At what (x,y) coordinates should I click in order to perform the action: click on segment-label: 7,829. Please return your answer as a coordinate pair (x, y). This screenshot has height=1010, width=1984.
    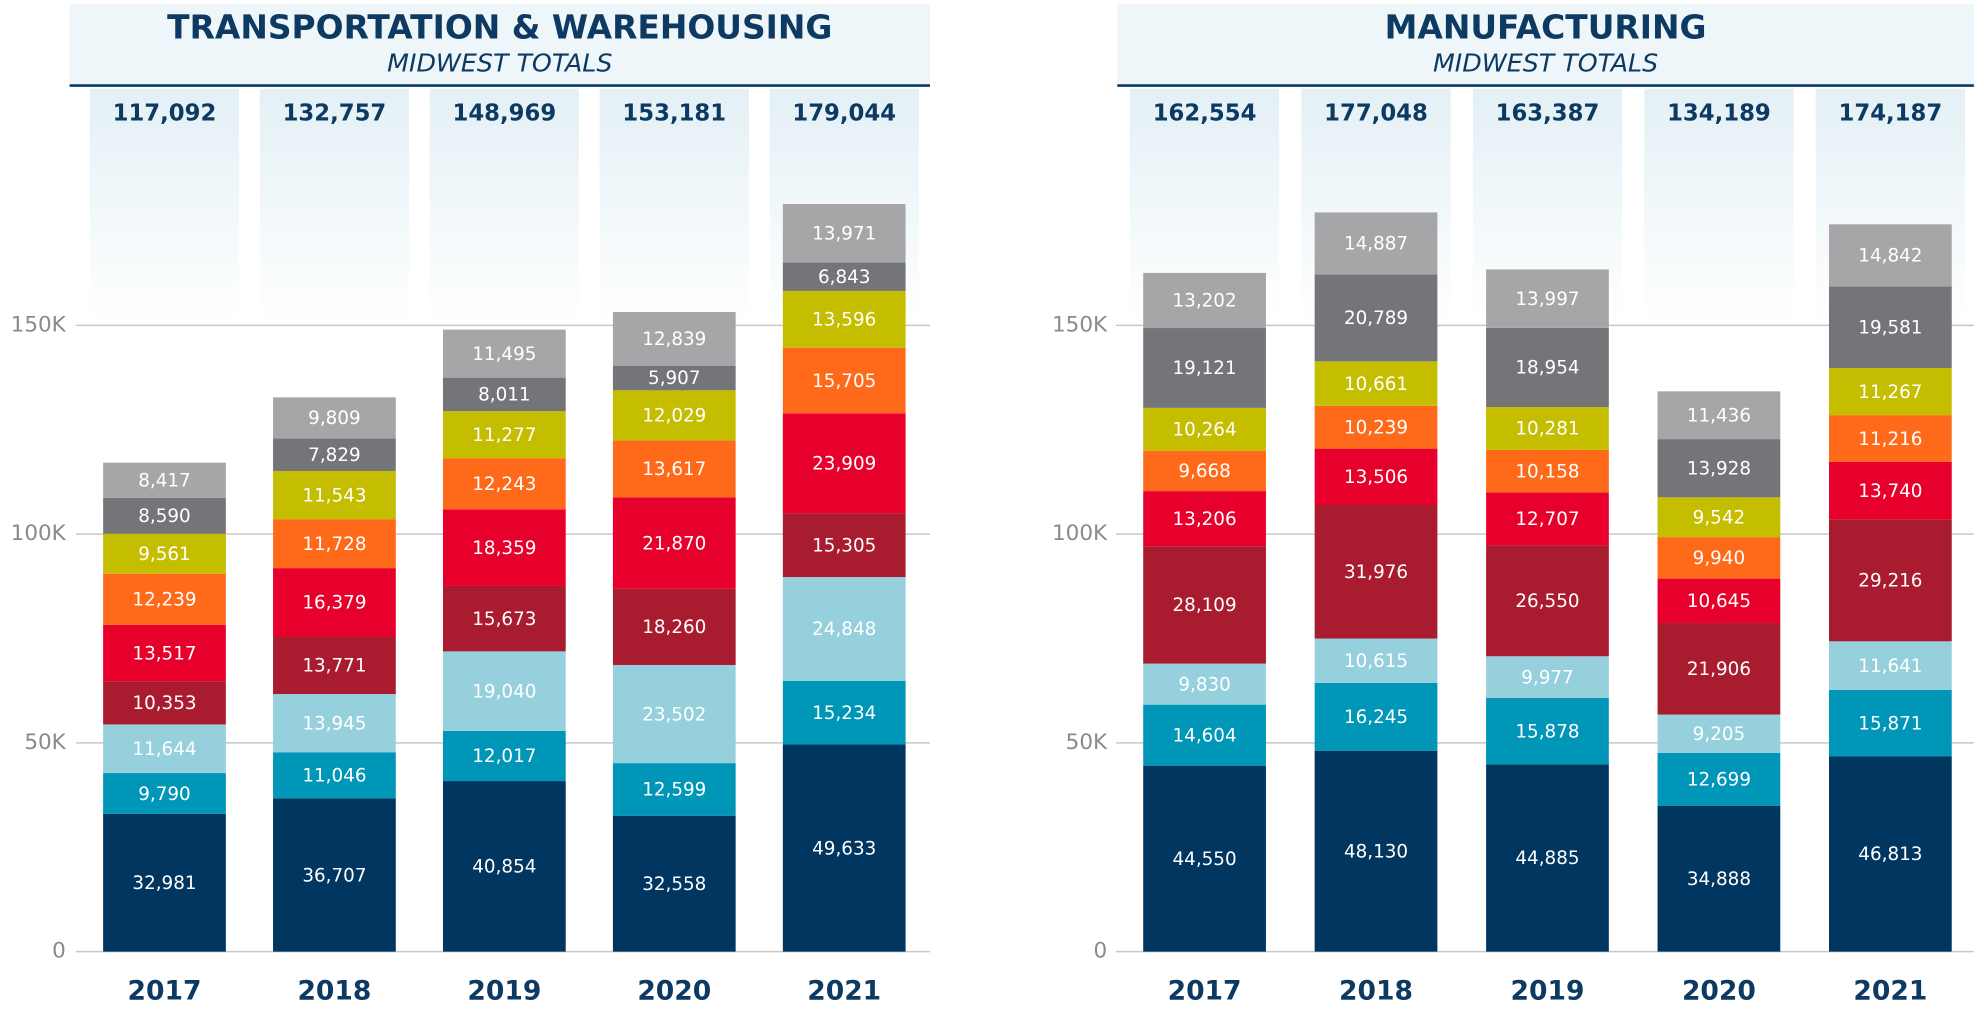
    Looking at the image, I should click on (334, 455).